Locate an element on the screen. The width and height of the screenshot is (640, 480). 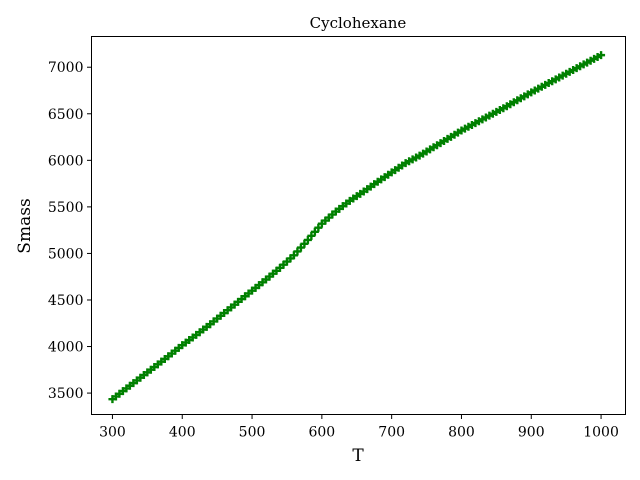
x-tick-label: 500 is located at coordinates (252, 433).